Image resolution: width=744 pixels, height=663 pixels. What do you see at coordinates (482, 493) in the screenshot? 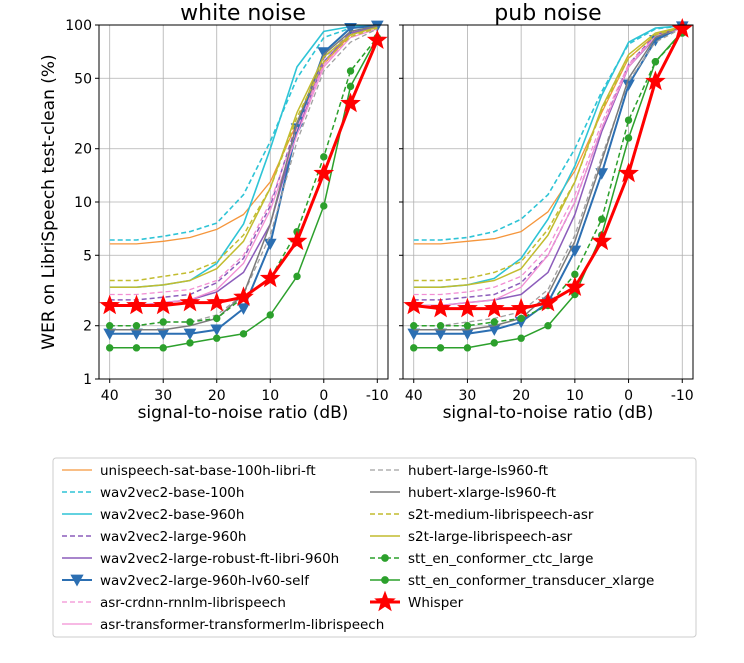
I see `legend-label-hubert-xlarge-ls960-ft: hubert-xlarge-ls960-ft` at bounding box center [482, 493].